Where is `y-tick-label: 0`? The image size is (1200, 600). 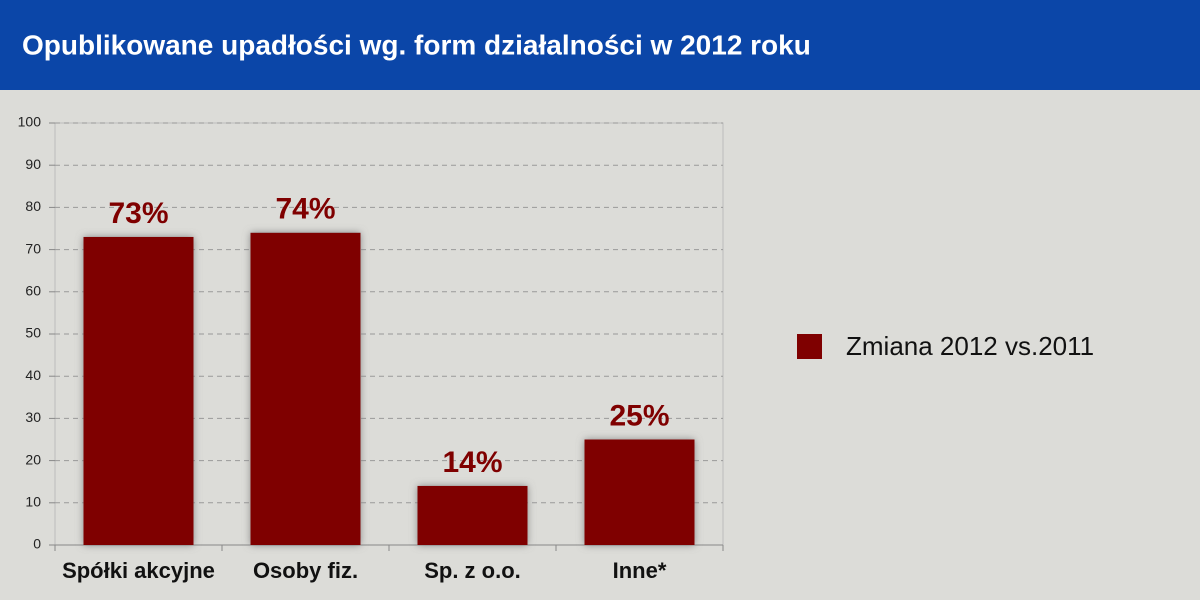 y-tick-label: 0 is located at coordinates (37, 544).